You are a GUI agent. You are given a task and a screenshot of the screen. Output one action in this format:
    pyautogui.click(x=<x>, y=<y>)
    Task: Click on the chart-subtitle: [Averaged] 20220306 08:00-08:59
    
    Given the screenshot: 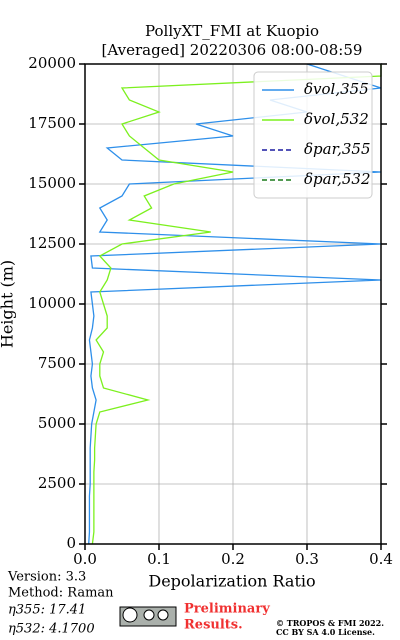 What is the action you would take?
    pyautogui.click(x=232, y=50)
    